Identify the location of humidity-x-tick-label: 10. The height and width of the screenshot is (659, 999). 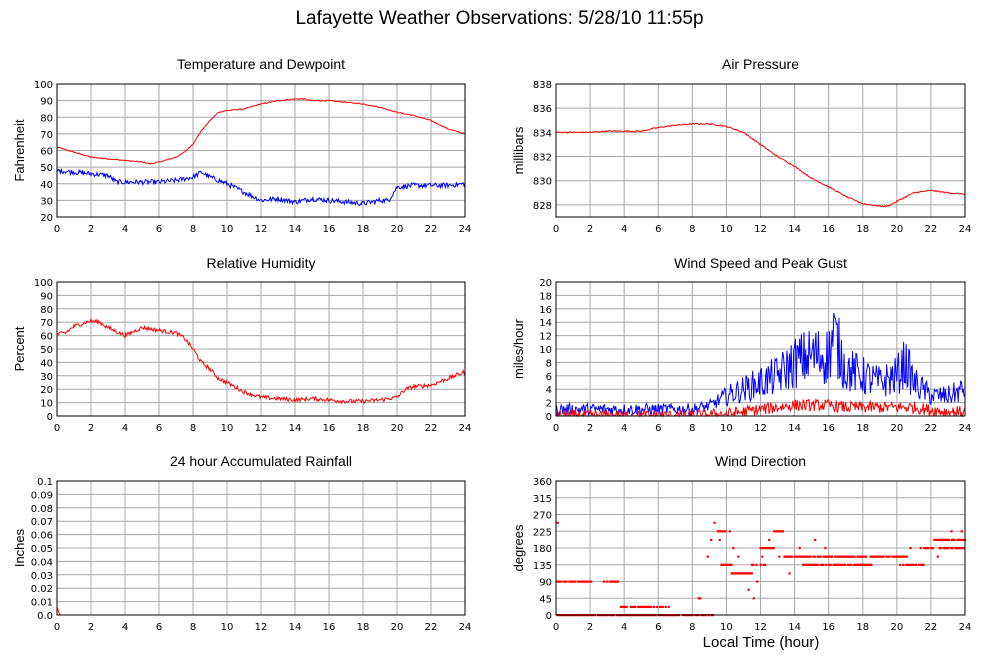
(227, 428).